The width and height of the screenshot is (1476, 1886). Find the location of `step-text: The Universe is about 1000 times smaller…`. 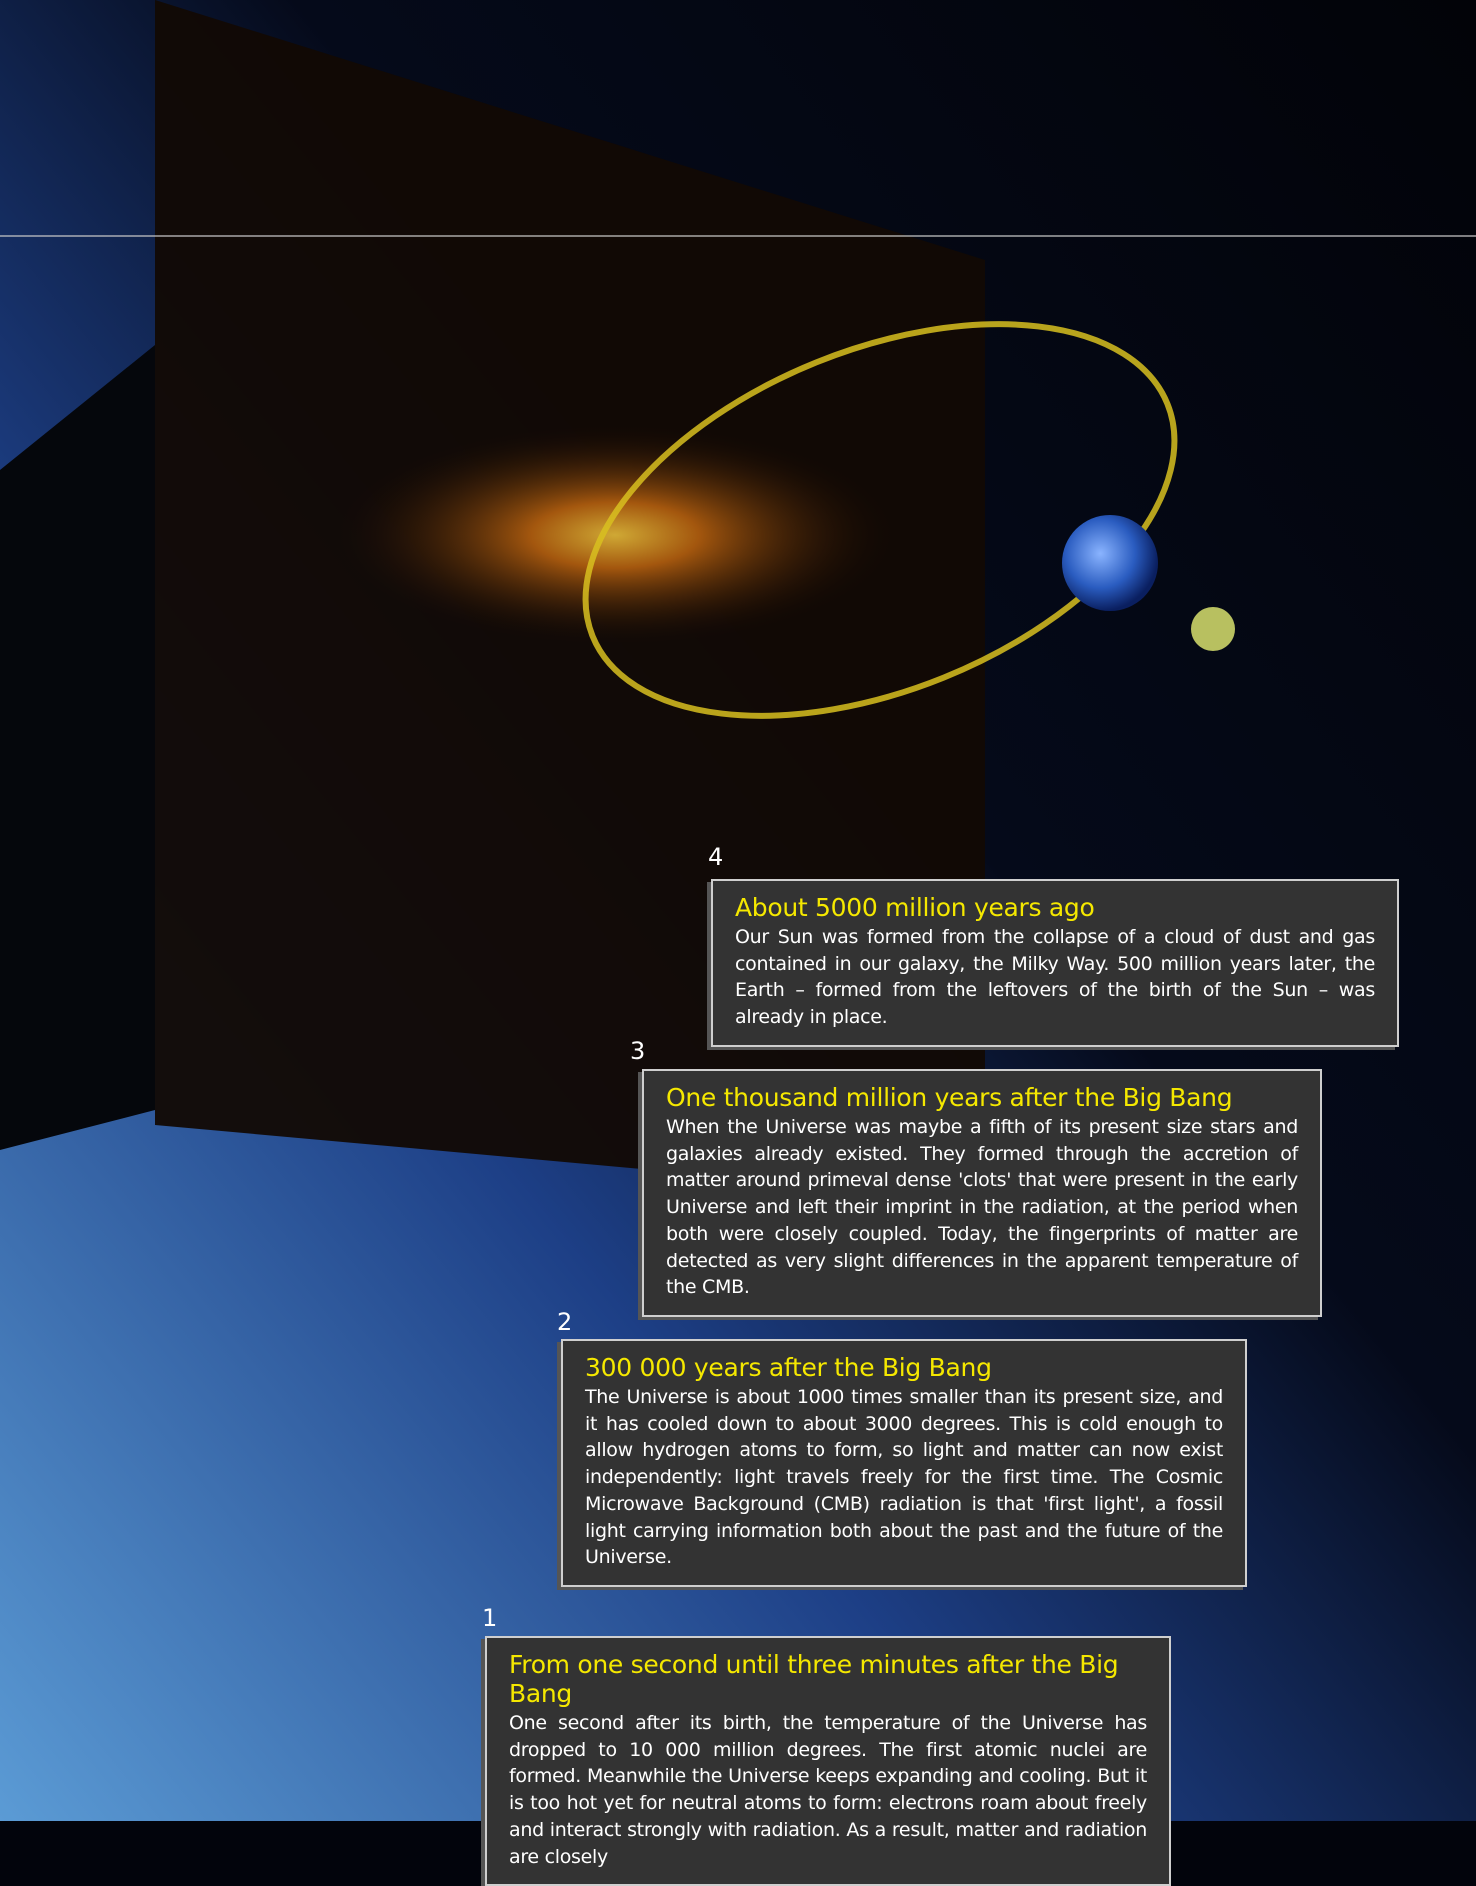

step-text: The Universe is about 1000 times smaller… is located at coordinates (904, 1477).